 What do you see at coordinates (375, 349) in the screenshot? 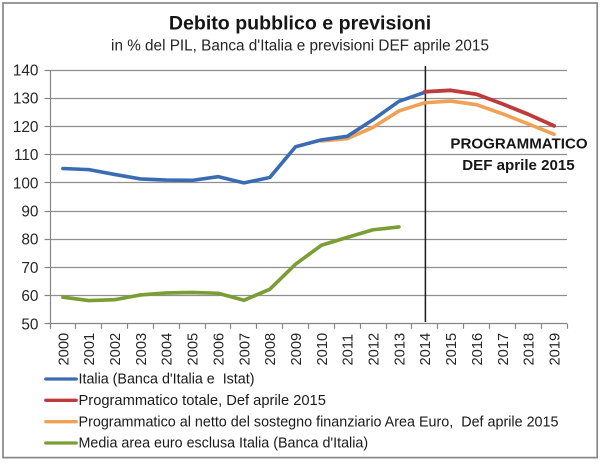
I see `svg-text: 2012` at bounding box center [375, 349].